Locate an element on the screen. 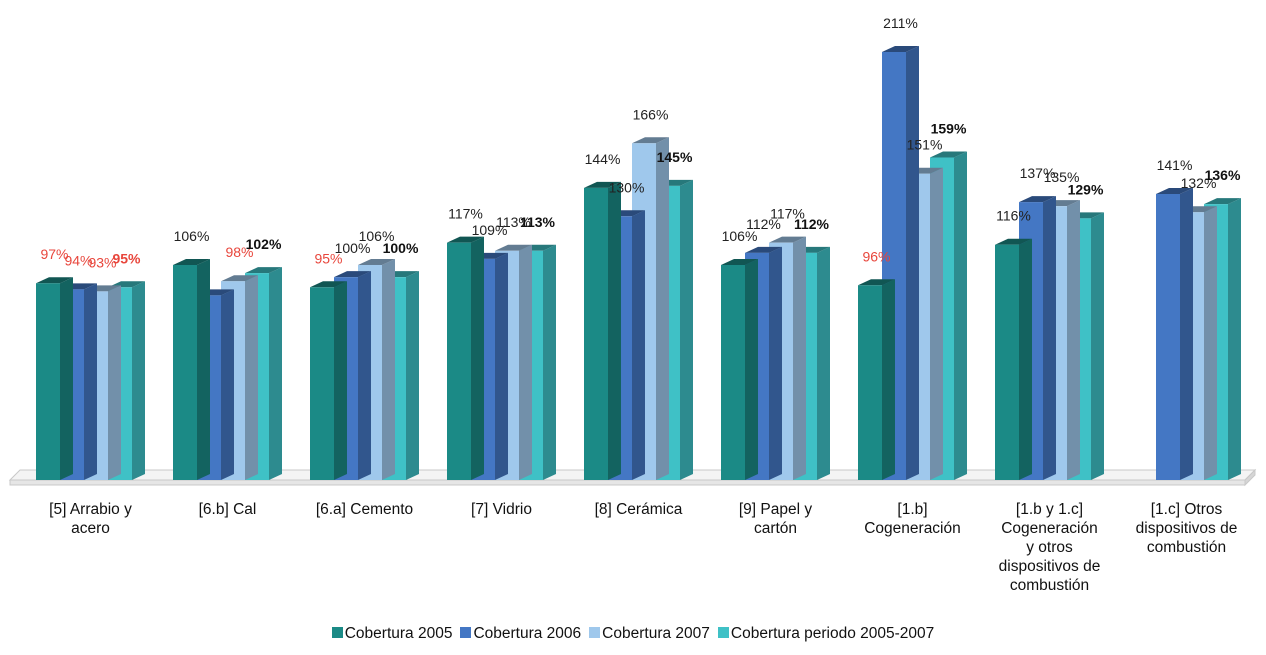 The image size is (1266, 655). category-label: [7] Vidrio is located at coordinates (501, 509).